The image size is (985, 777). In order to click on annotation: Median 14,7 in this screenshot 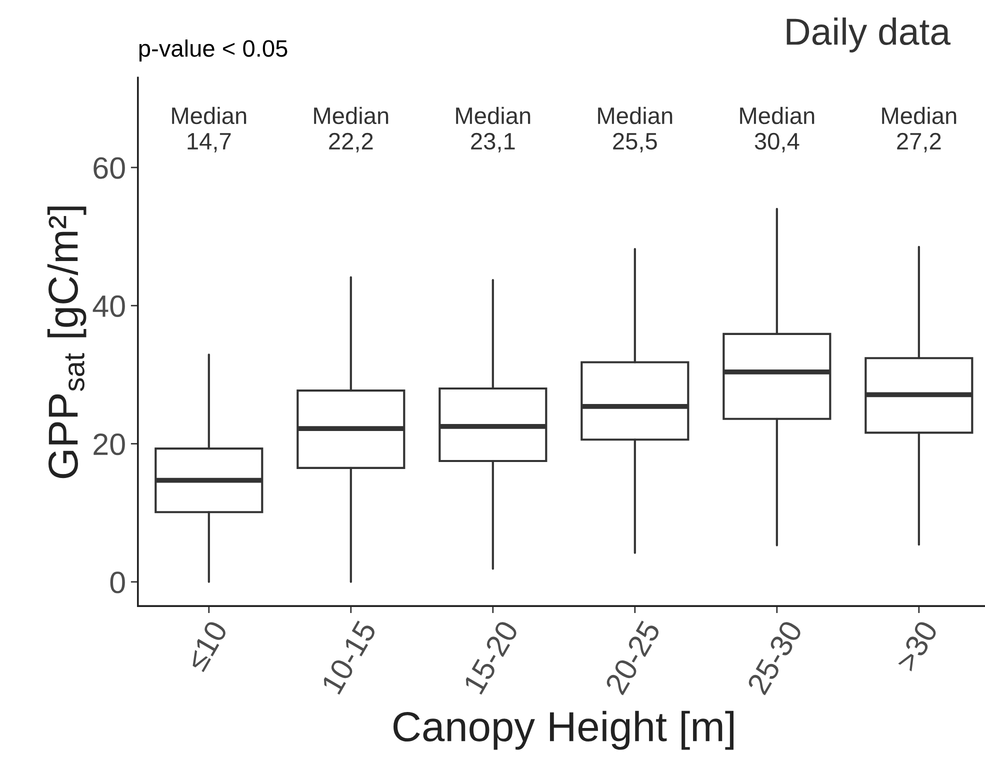, I will do `click(209, 129)`.